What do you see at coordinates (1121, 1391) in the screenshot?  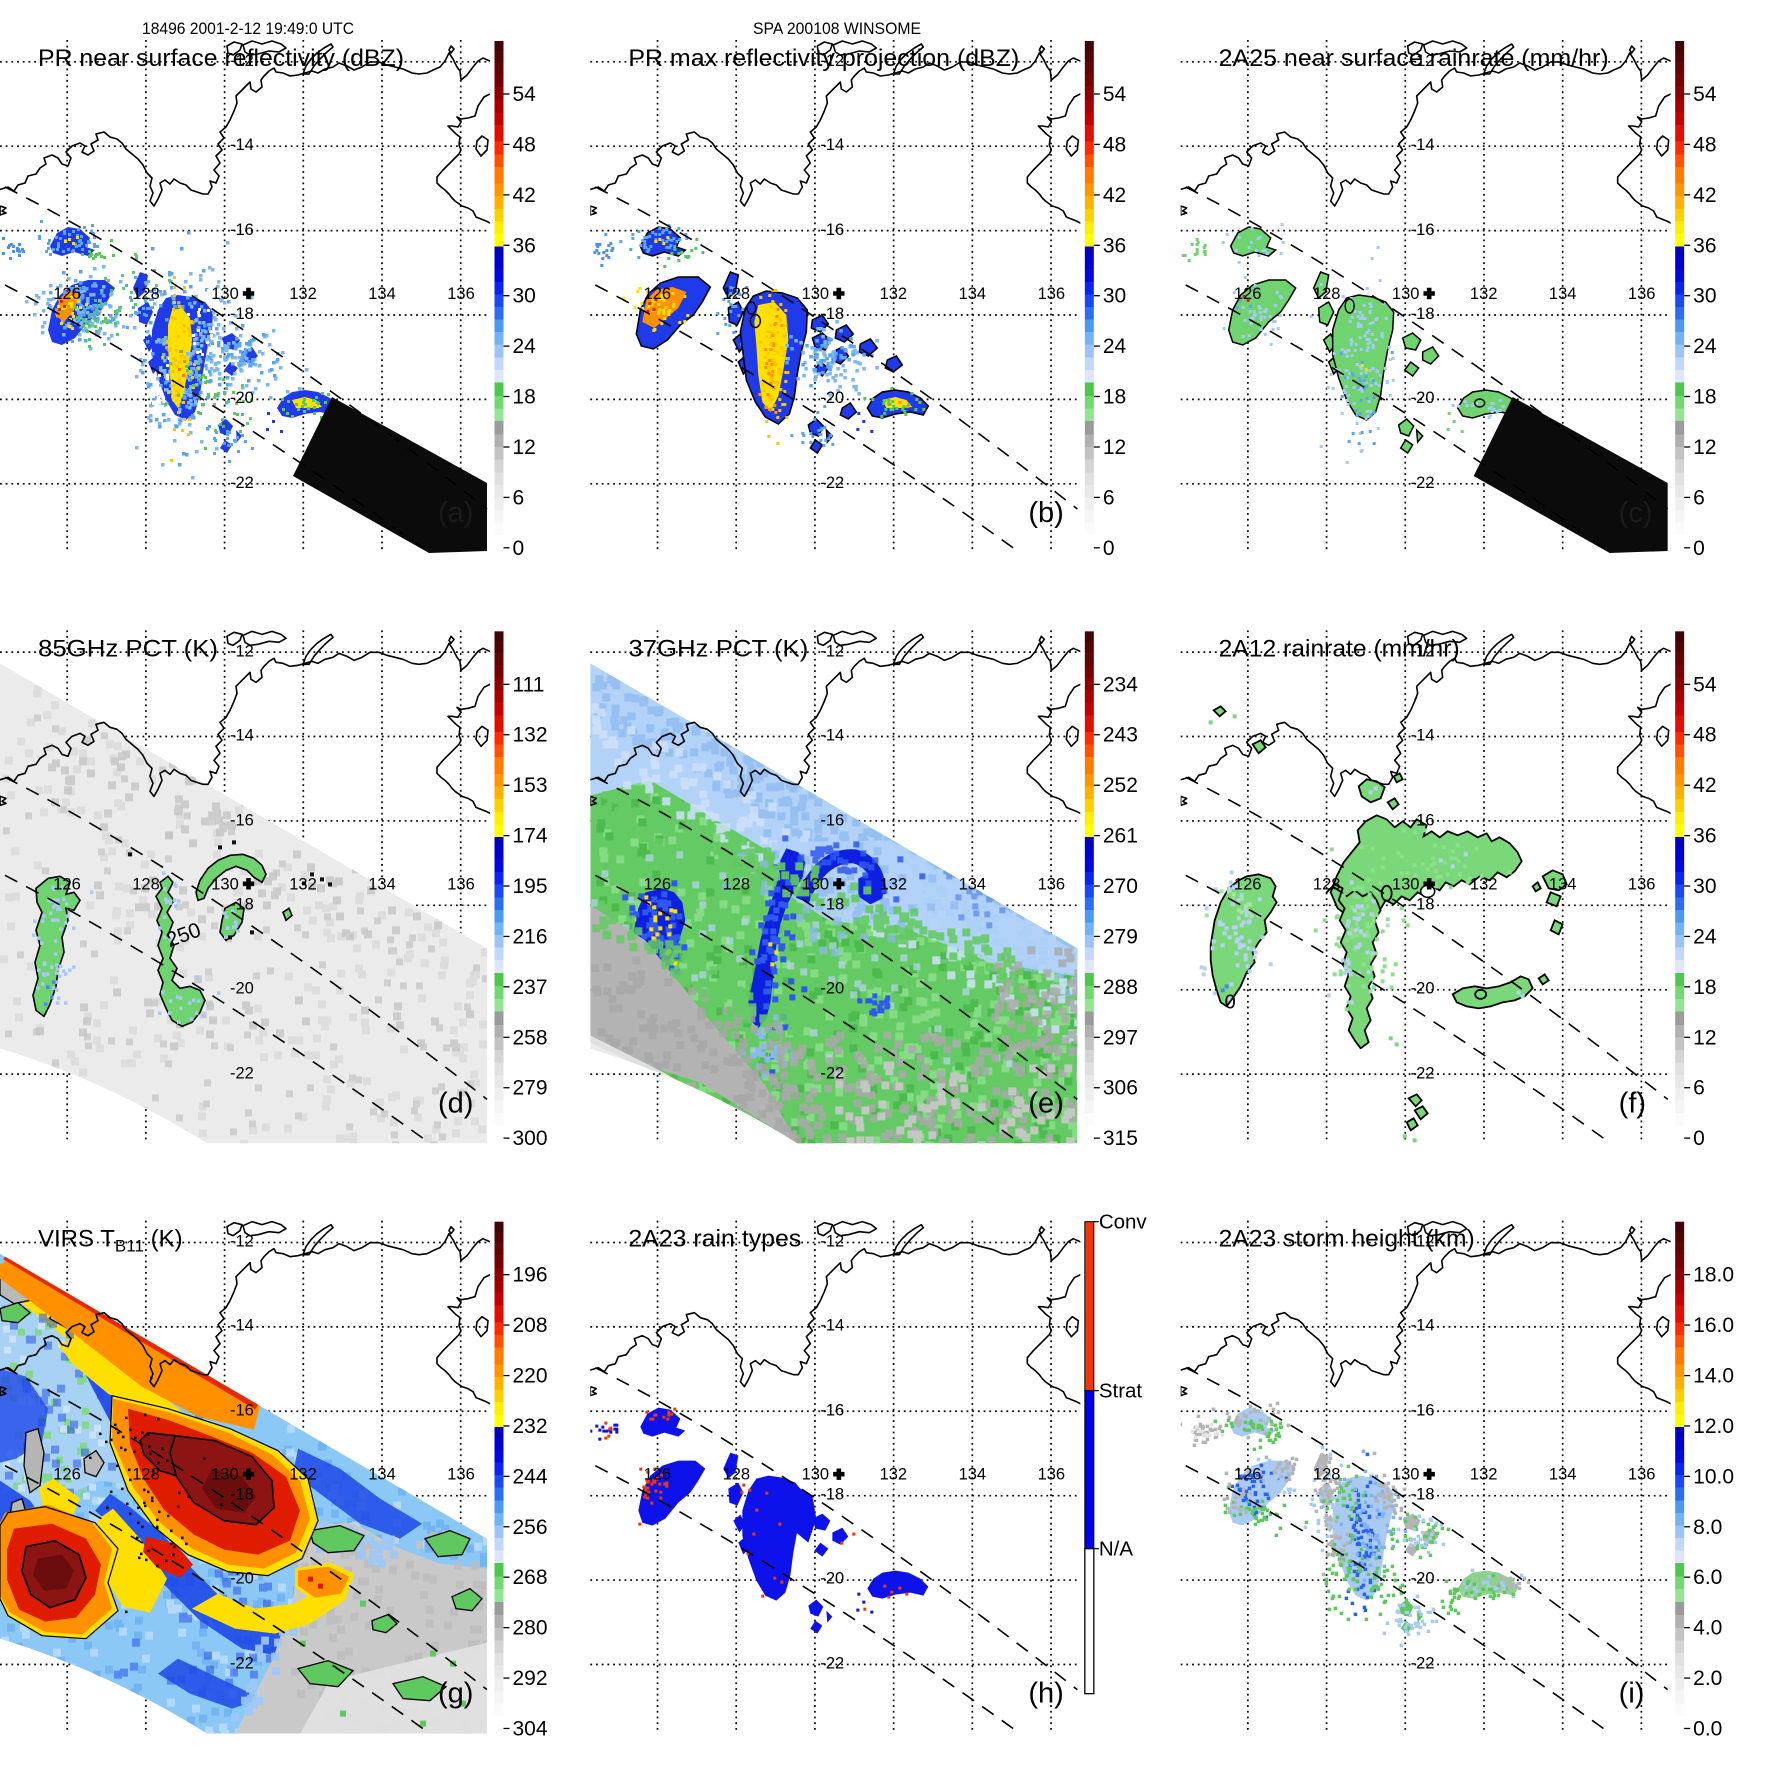 I see `svg-text: Strat` at bounding box center [1121, 1391].